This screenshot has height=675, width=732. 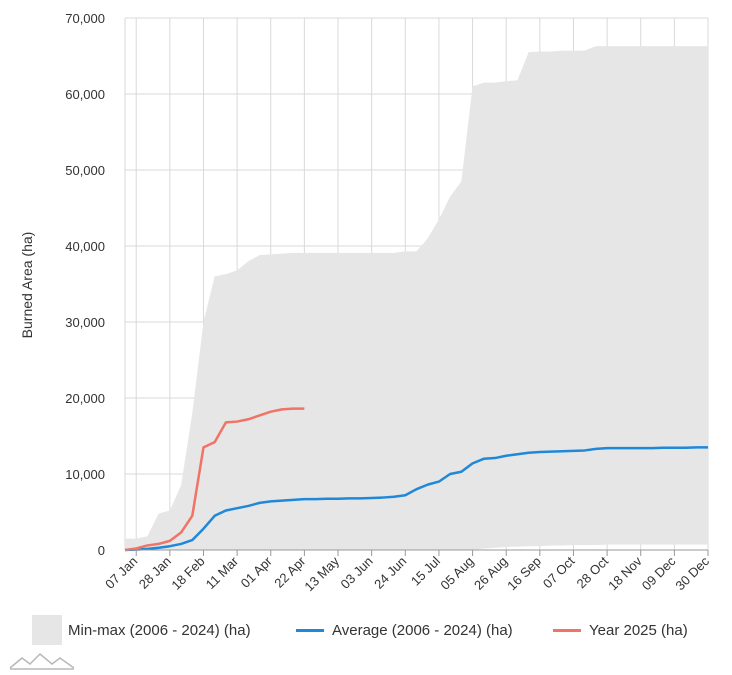 What do you see at coordinates (257, 572) in the screenshot?
I see `x-tick-label: 01 Apr` at bounding box center [257, 572].